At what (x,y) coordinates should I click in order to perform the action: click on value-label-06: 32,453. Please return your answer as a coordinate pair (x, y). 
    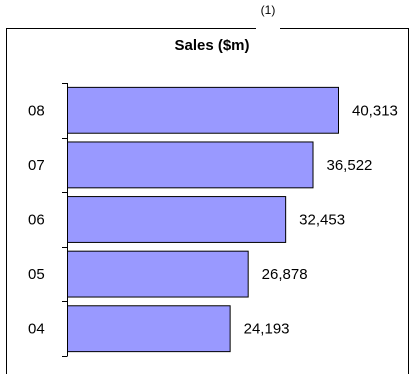
    Looking at the image, I should click on (322, 220).